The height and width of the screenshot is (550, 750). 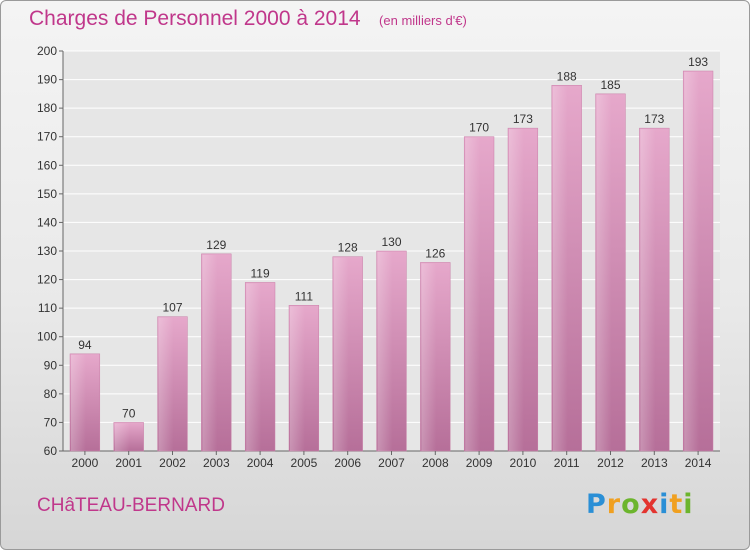 I want to click on logo-letter: t, so click(x=676, y=504).